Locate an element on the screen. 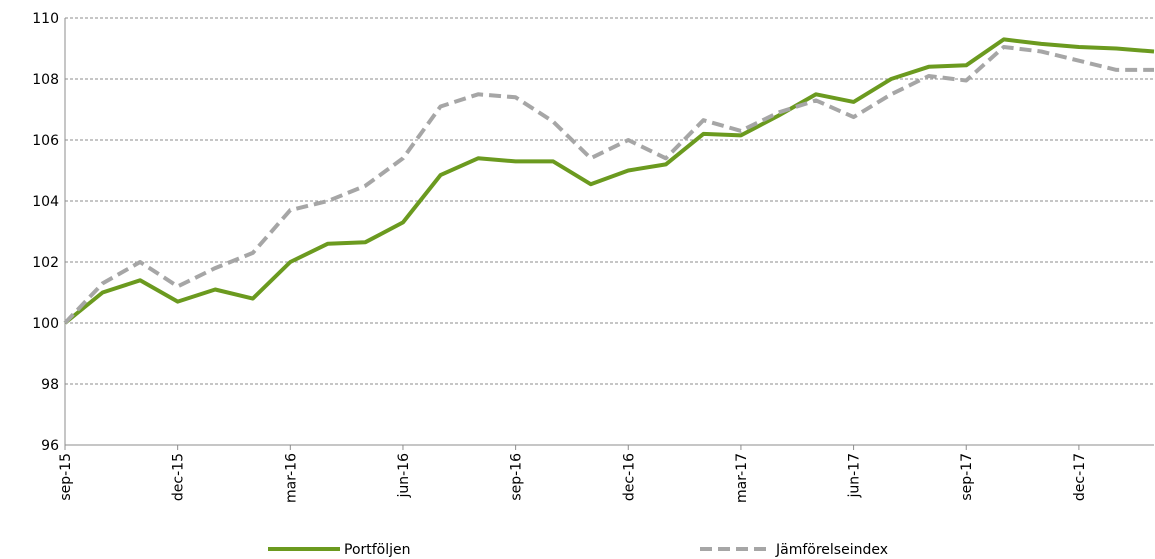 The image size is (1155, 559). x-tick-label: sep-17 is located at coordinates (967, 477).